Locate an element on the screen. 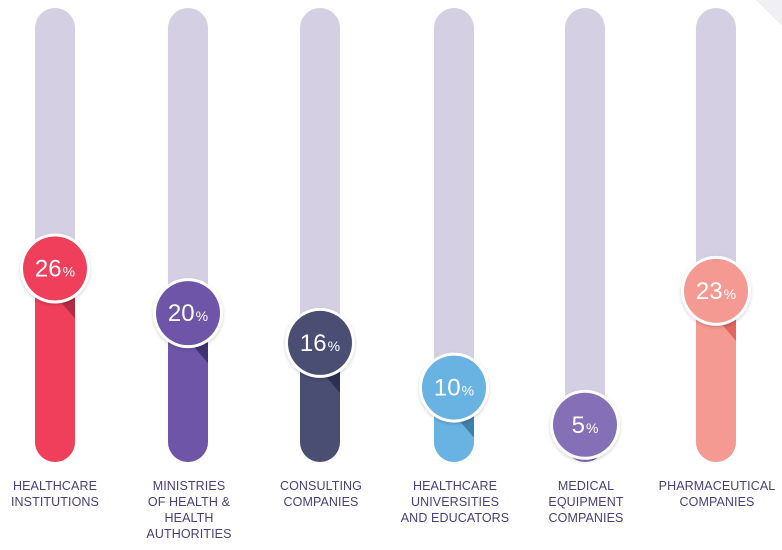 The image size is (782, 550). category-label-consulting-companies: CONSULTING COMPANIES is located at coordinates (321, 494).